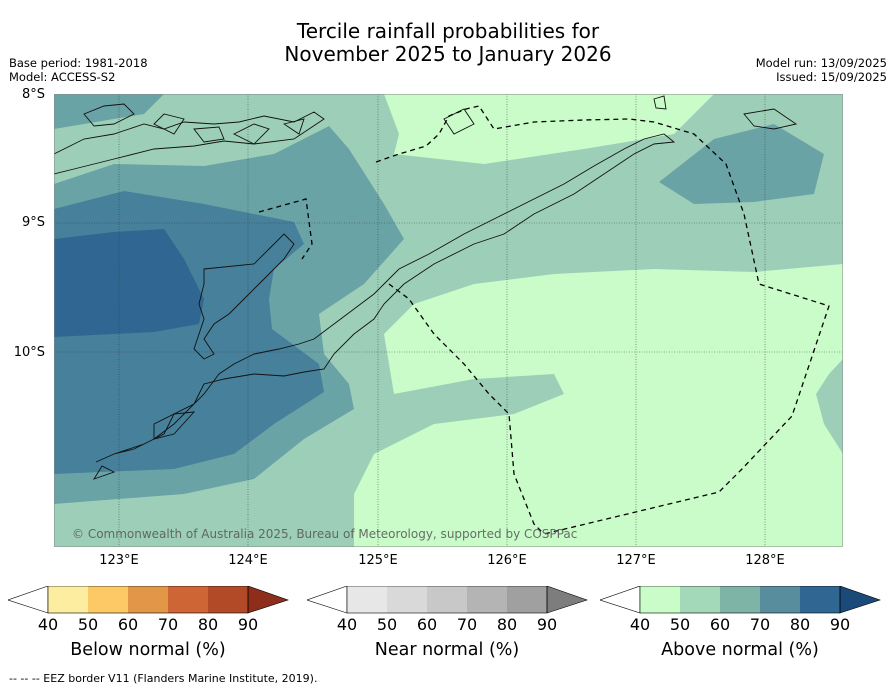 The width and height of the screenshot is (896, 690). I want to click on legend-near-tick-50: 50, so click(387, 624).